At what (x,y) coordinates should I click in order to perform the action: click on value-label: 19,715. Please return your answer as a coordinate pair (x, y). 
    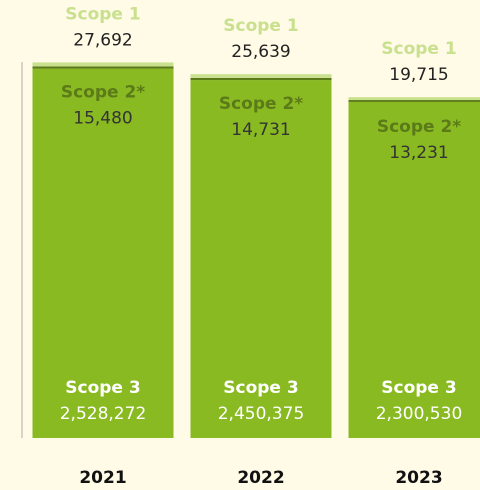
    Looking at the image, I should click on (418, 75).